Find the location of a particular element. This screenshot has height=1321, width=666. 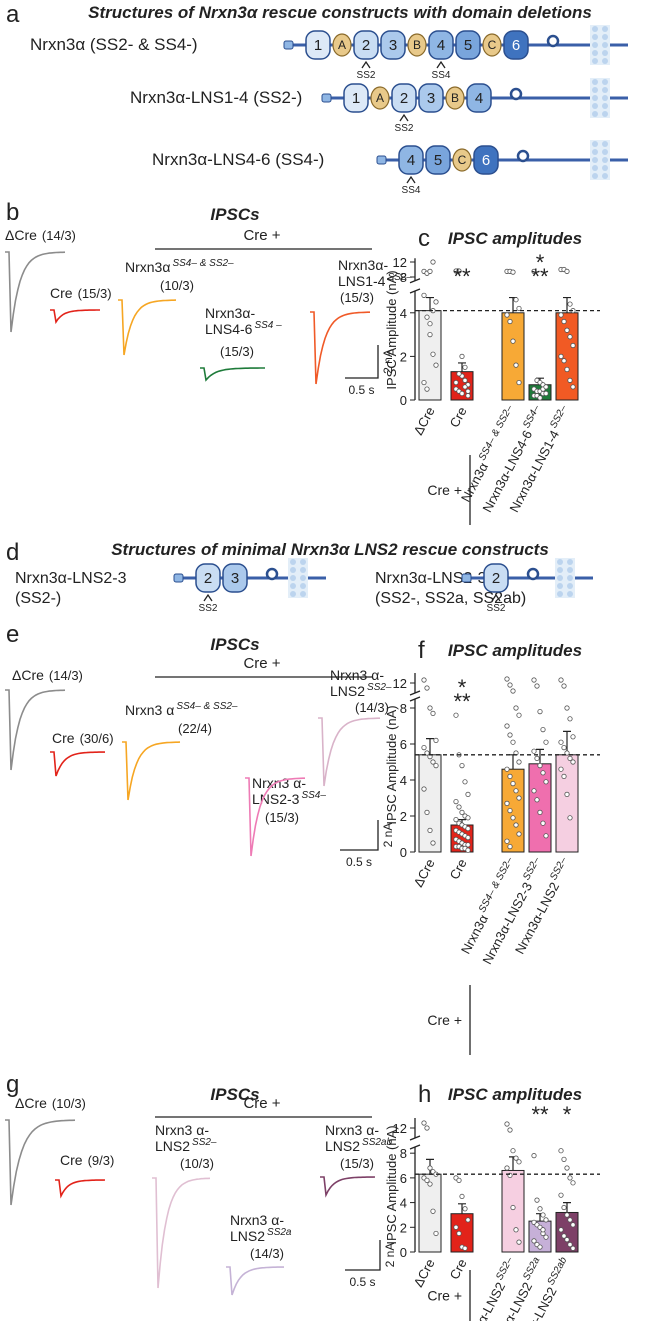

trace-n: (10/3) is located at coordinates (197, 1163).